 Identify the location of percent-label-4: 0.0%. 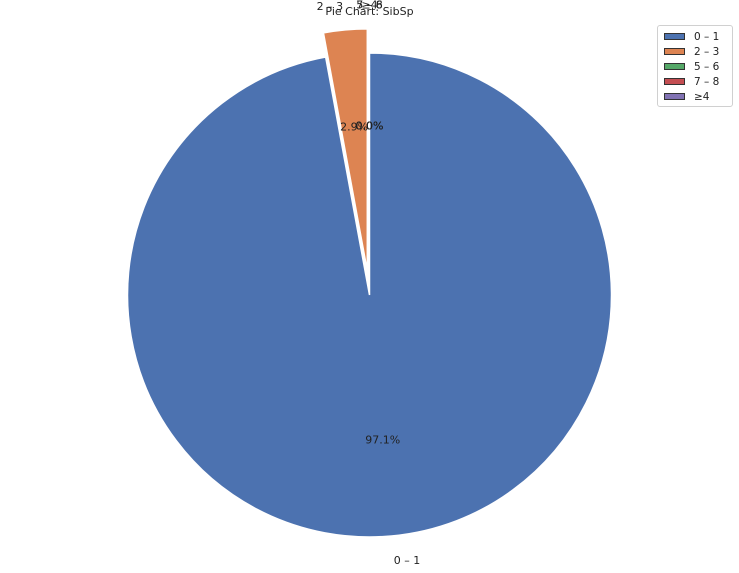
(370, 126).